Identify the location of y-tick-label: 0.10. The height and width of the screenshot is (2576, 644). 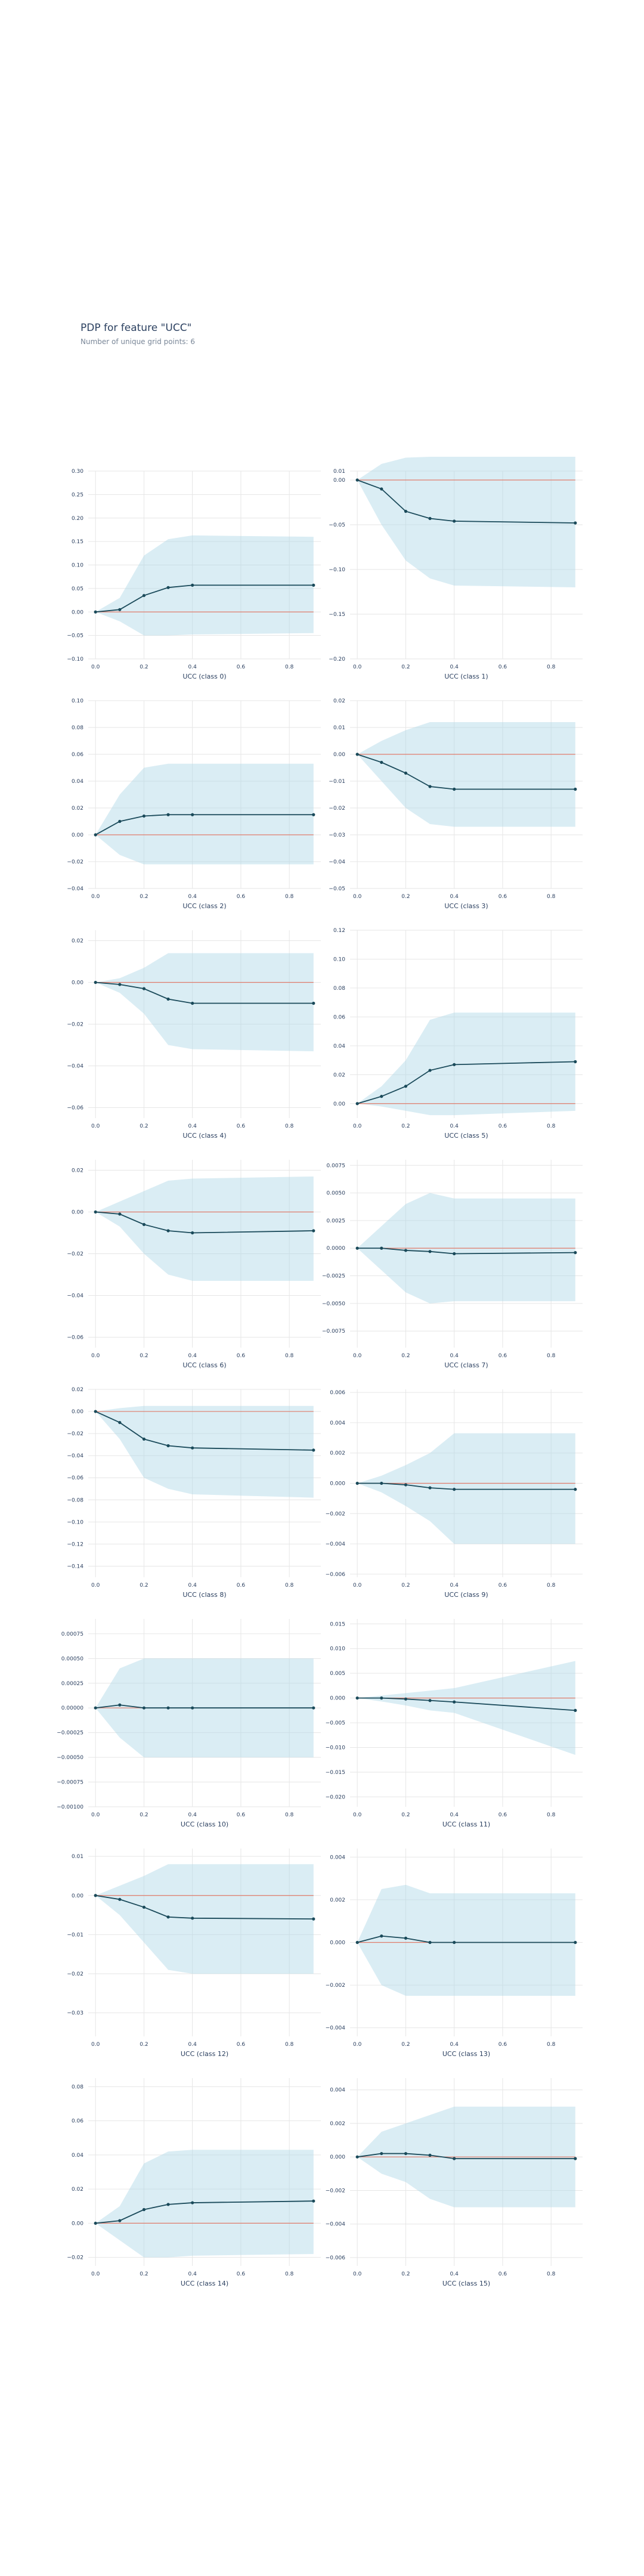
(339, 959).